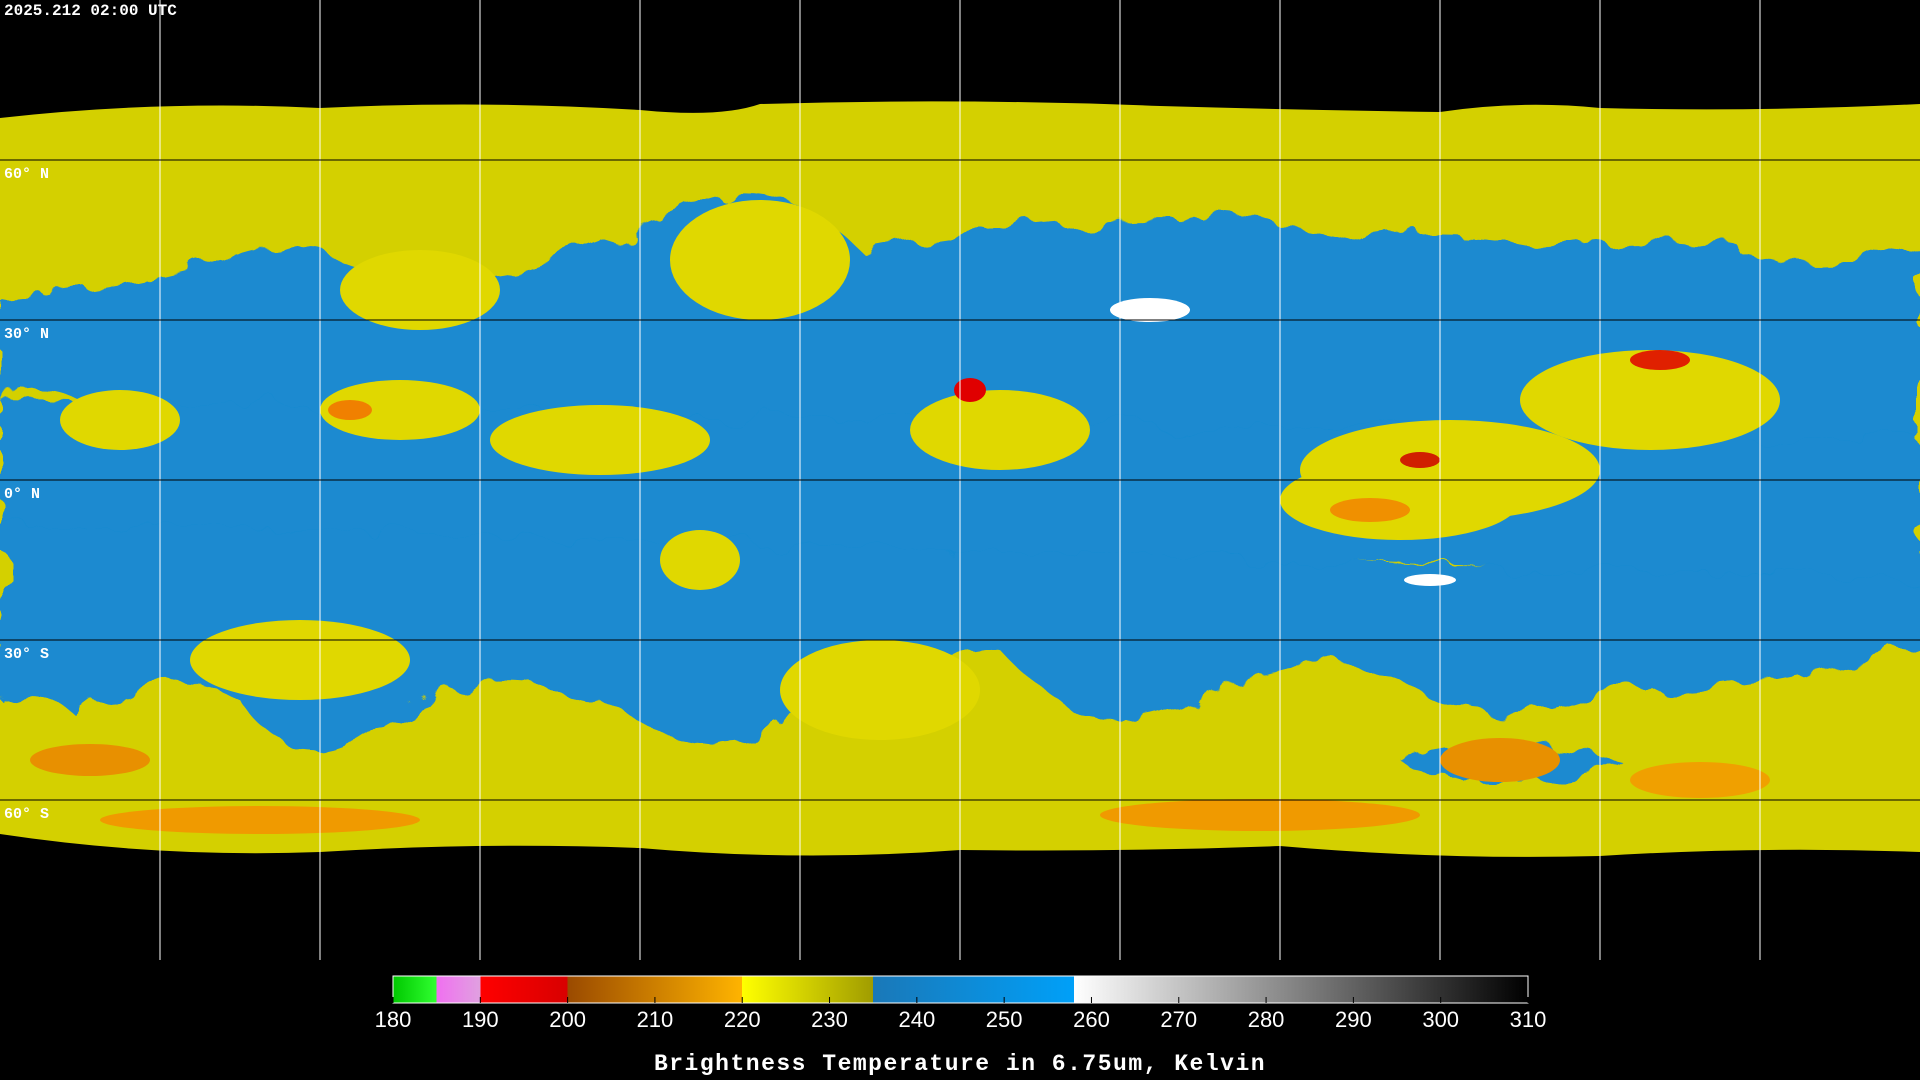 The height and width of the screenshot is (1080, 1920). Describe the element at coordinates (480, 1019) in the screenshot. I see `colorbar-tick-label: 190` at that location.